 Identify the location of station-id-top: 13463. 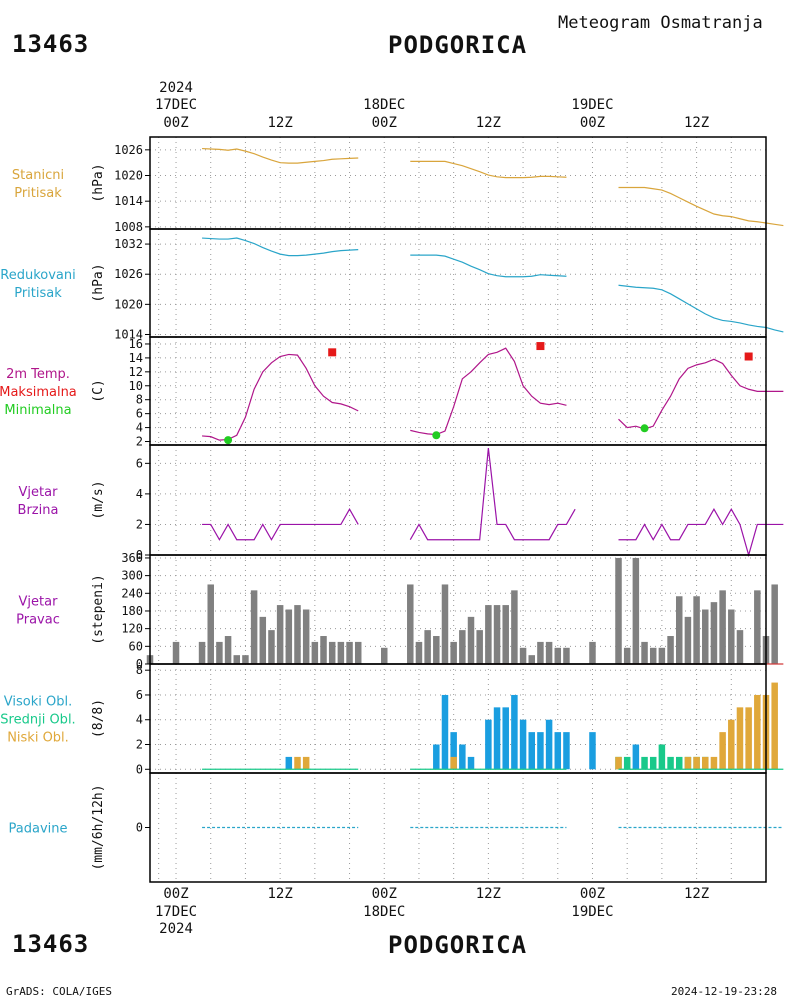
(51, 44).